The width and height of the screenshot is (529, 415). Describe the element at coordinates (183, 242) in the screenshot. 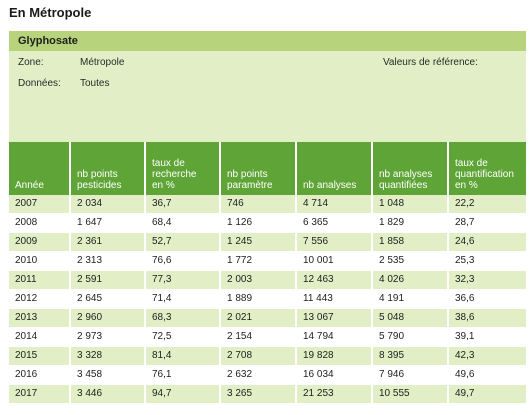

I see `table-cell: 52,7` at that location.